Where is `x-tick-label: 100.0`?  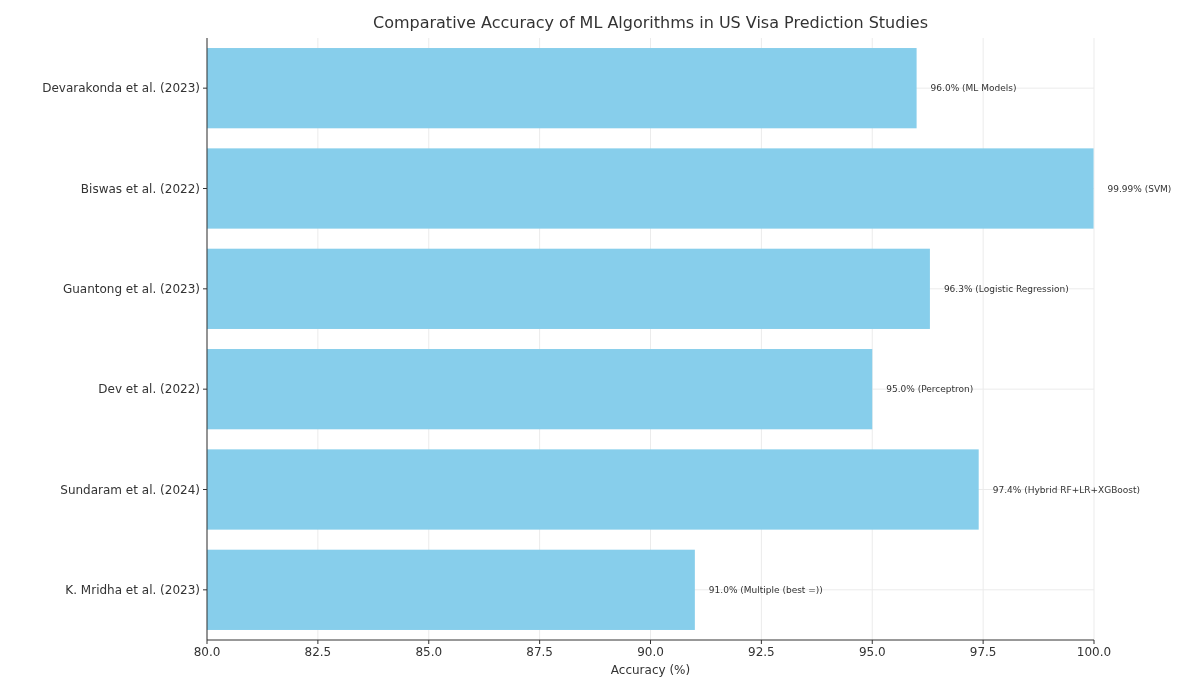 x-tick-label: 100.0 is located at coordinates (1094, 652).